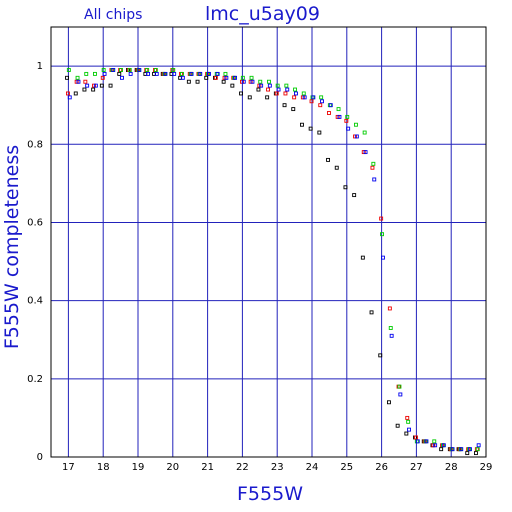 The image size is (512, 512). What do you see at coordinates (35, 262) in the screenshot?
I see `y-tick-labels: 0 0.2 0.4 0.6 0.8 1` at bounding box center [35, 262].